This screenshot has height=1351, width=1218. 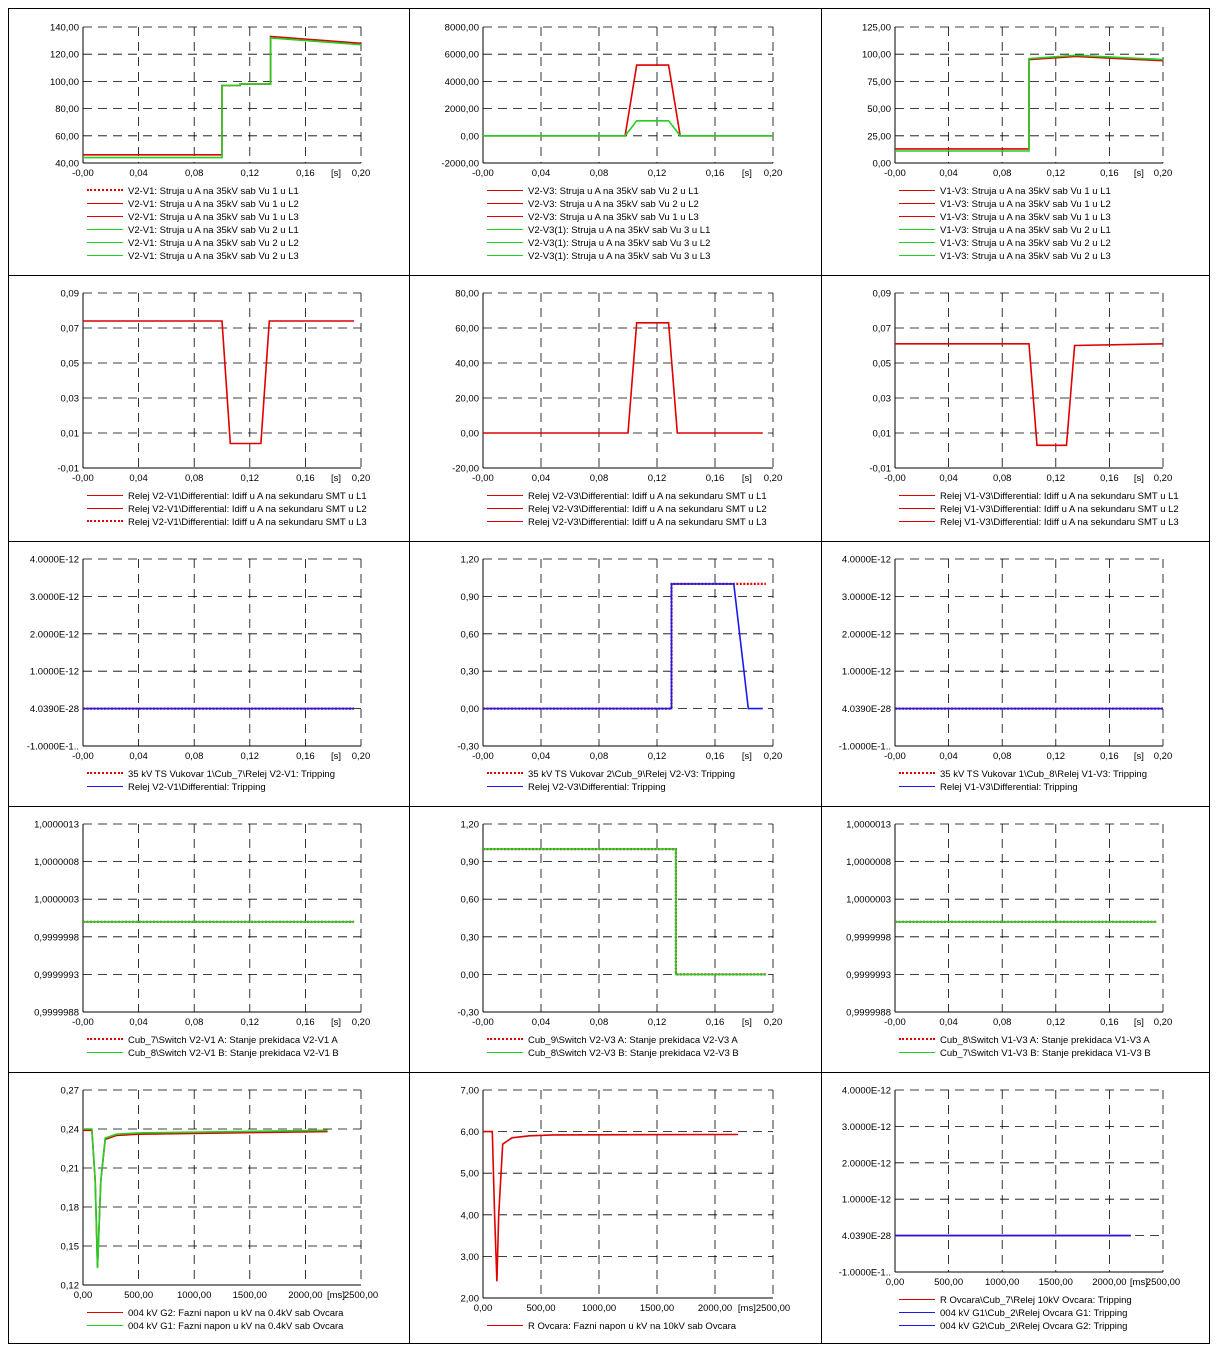 I want to click on x-tick-label: 2000,00, so click(x=305, y=1295).